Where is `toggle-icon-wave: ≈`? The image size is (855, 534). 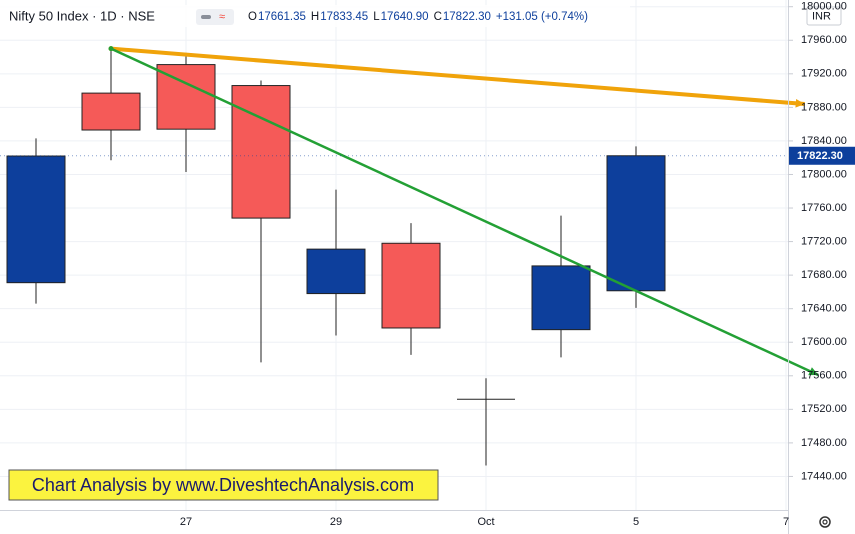 toggle-icon-wave: ≈ is located at coordinates (222, 17).